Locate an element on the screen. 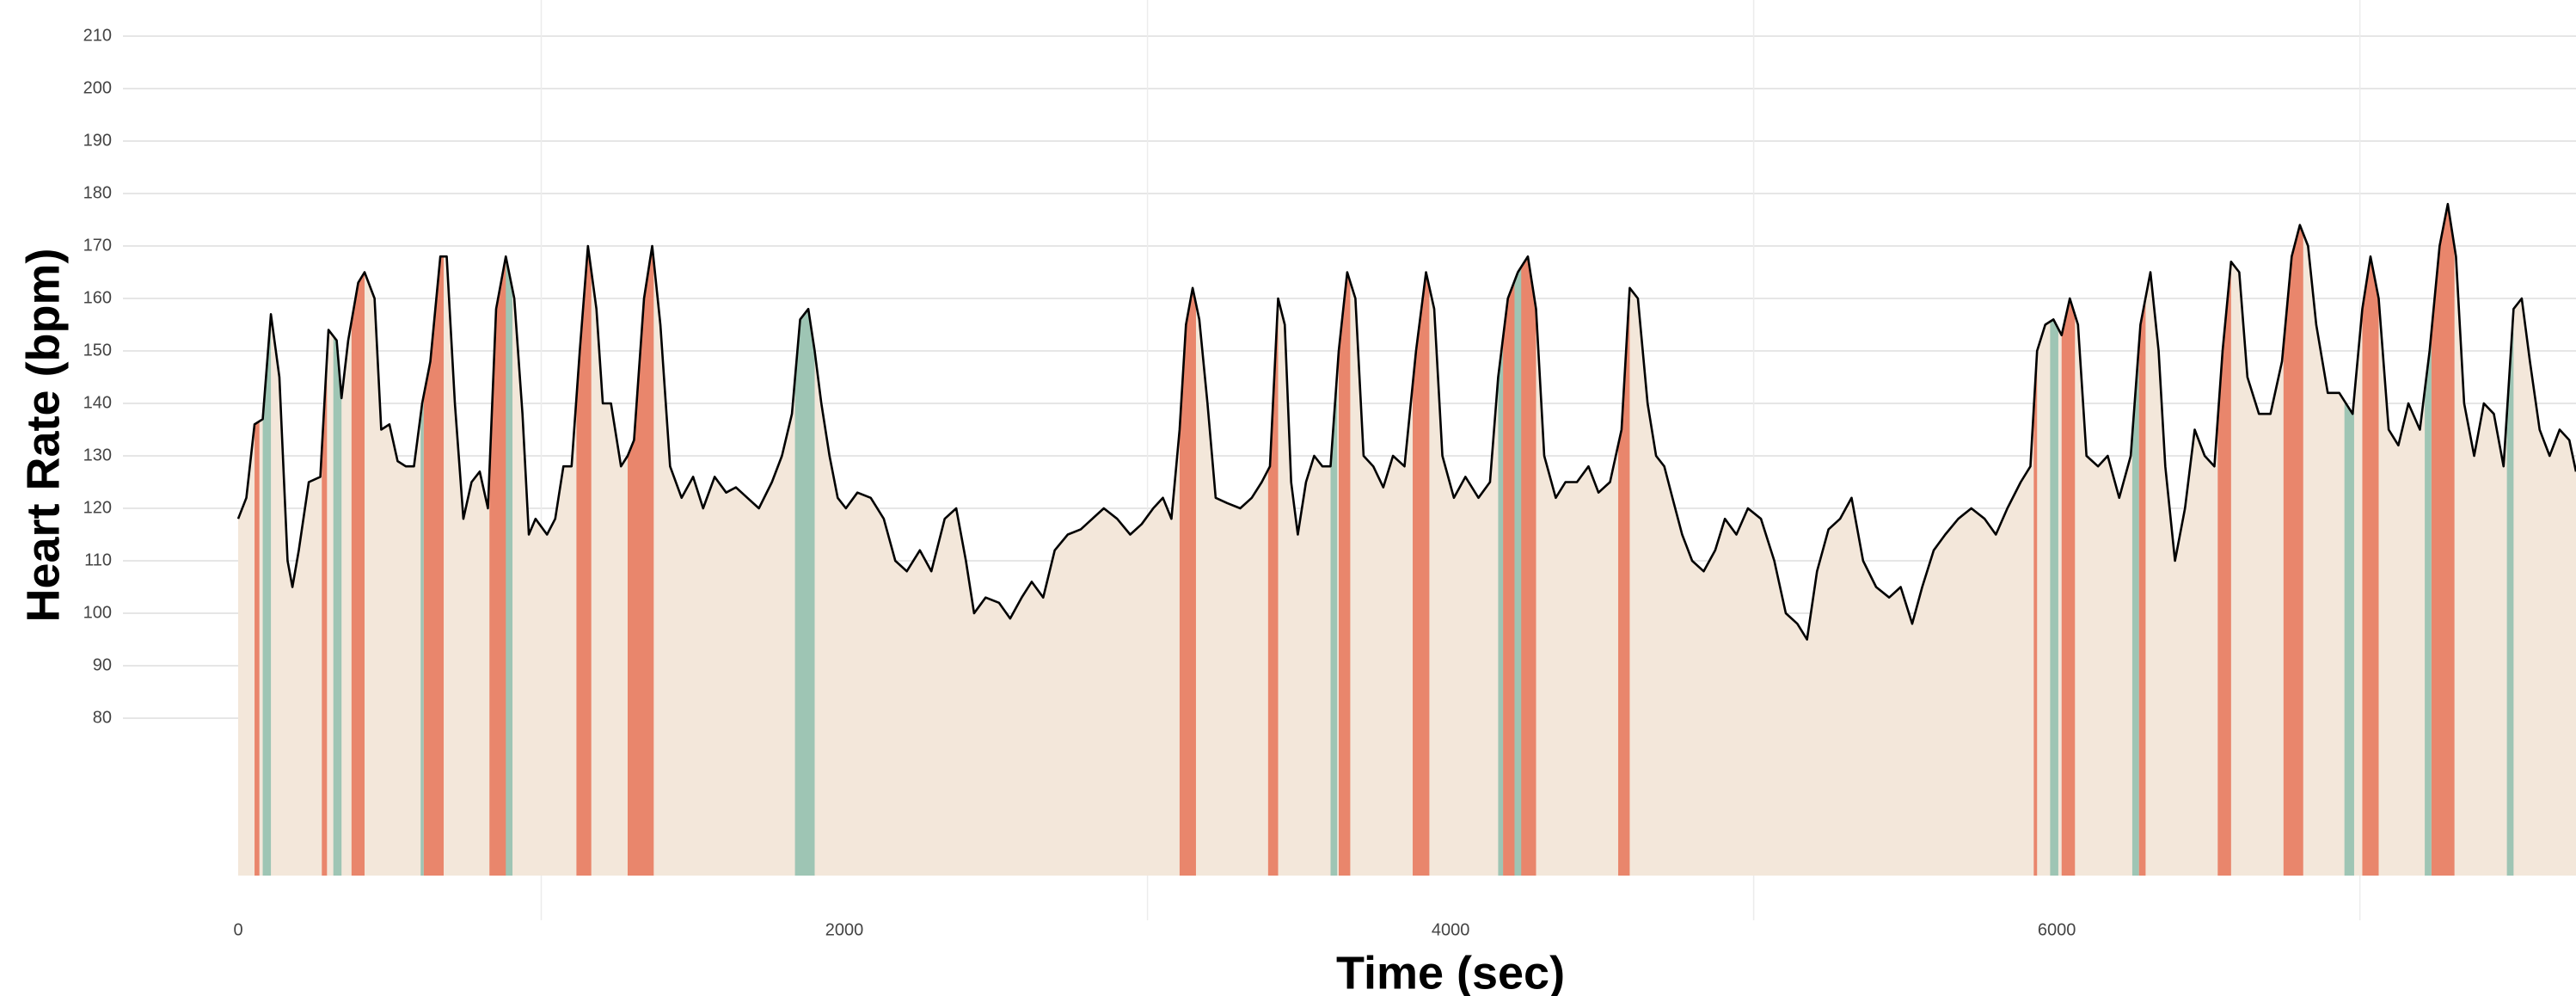 This screenshot has width=2576, height=996. y-tick-label: 150 is located at coordinates (97, 350).